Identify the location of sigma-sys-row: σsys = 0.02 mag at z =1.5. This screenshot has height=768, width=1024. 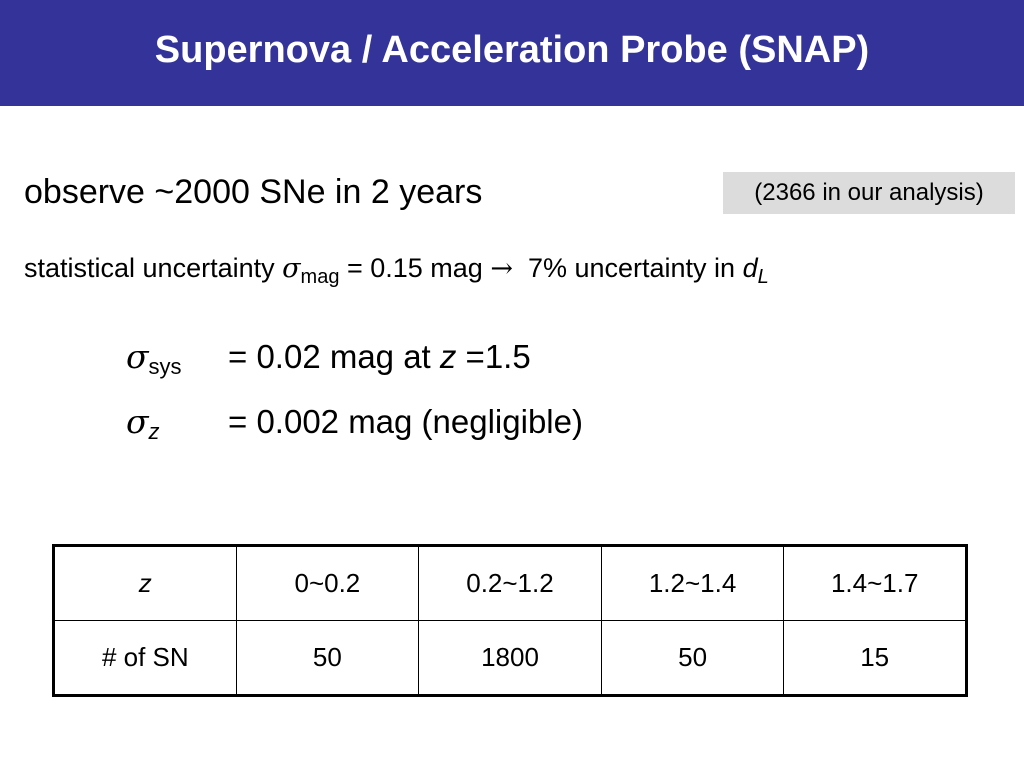
(328, 359).